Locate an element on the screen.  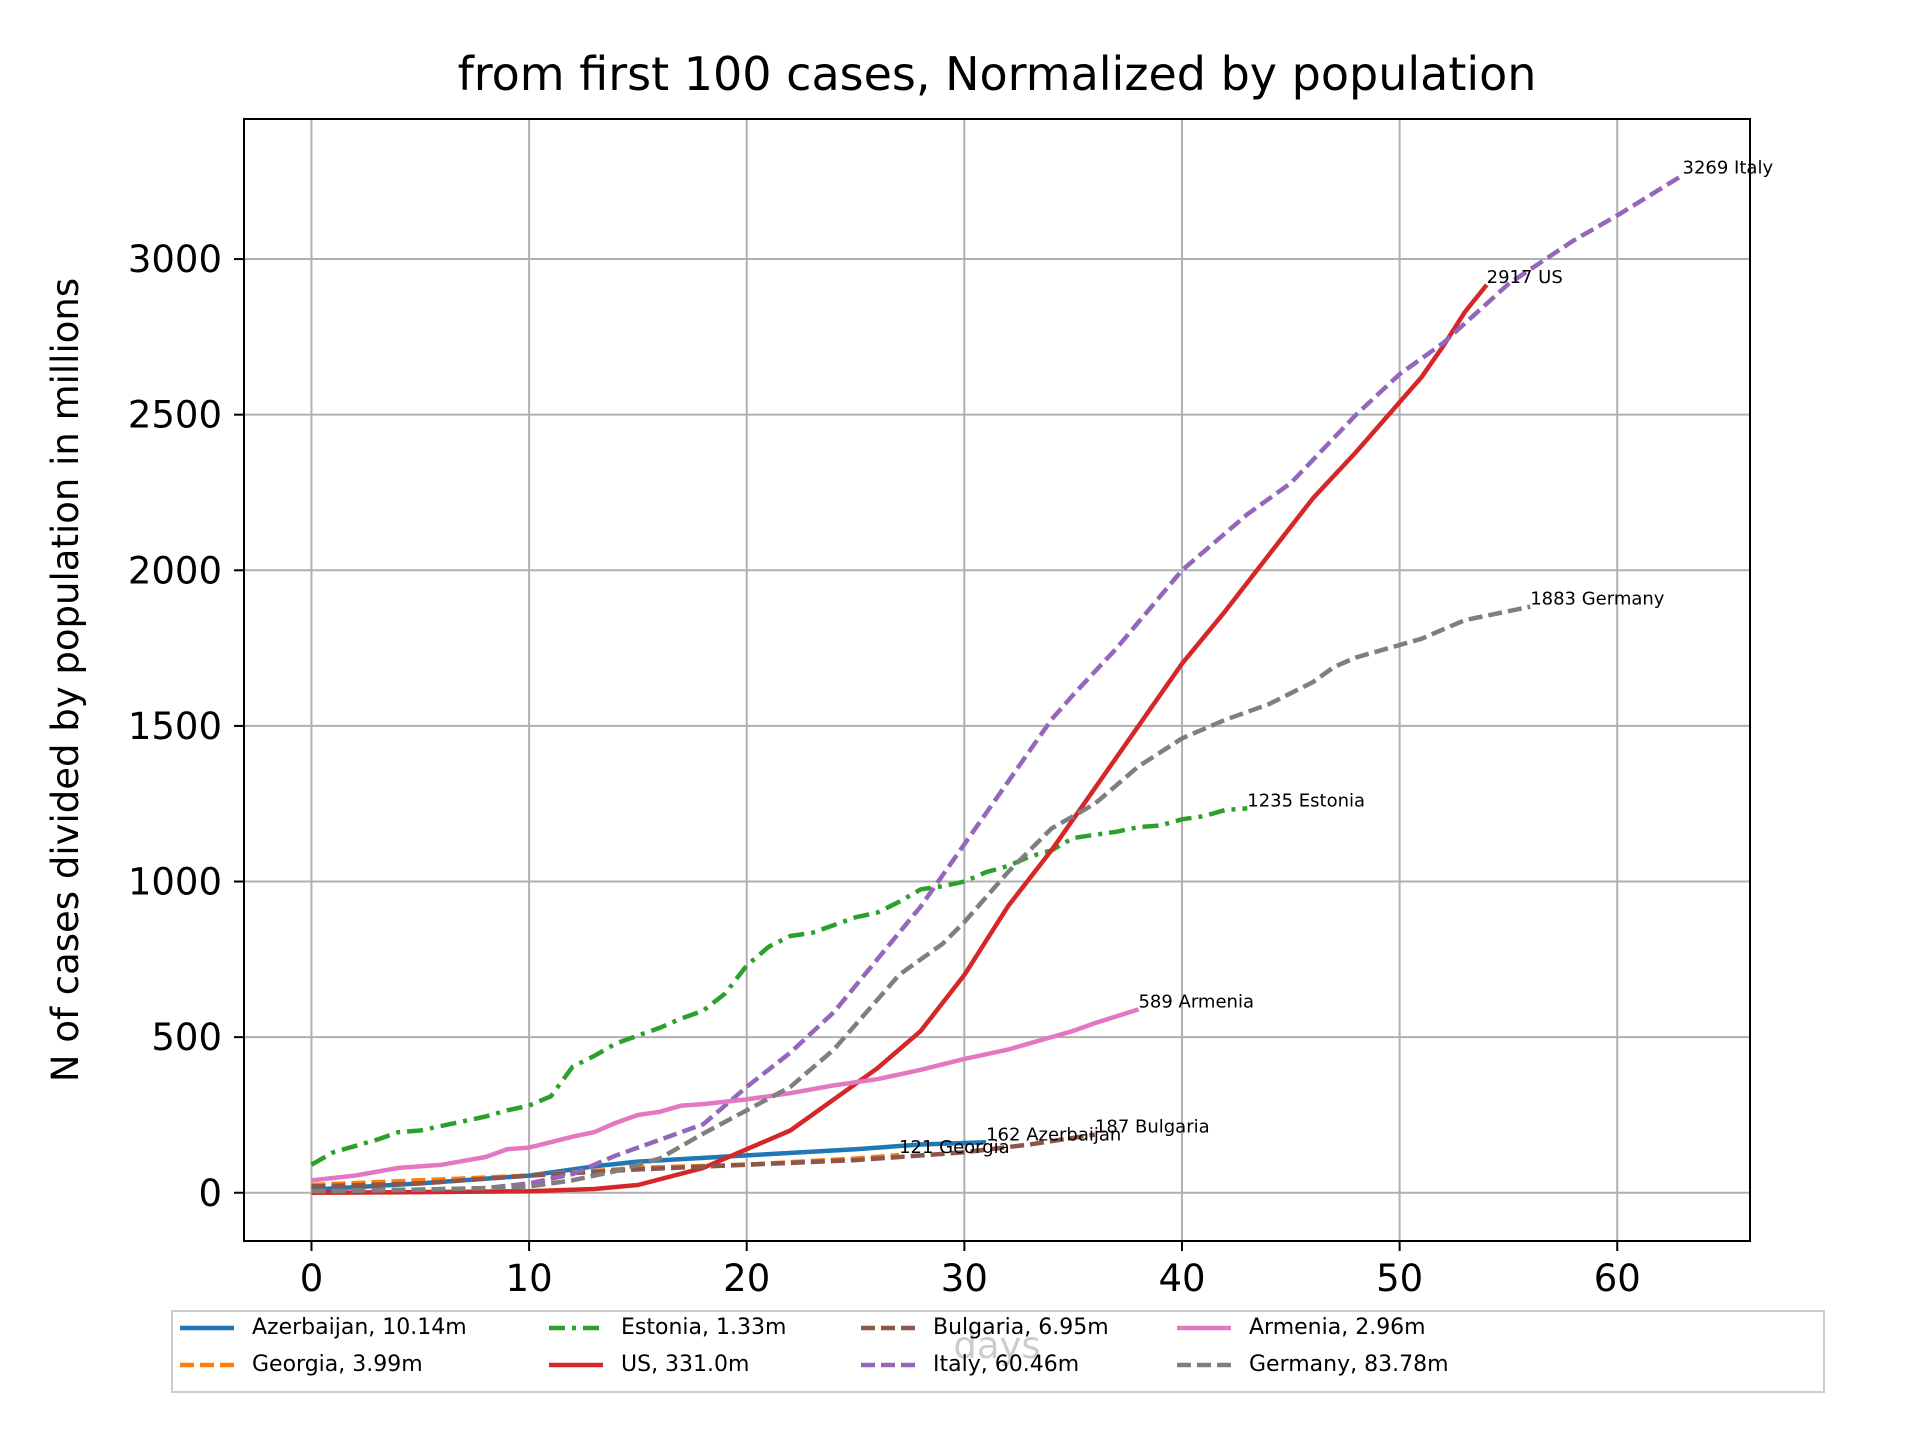
annotation-georgia: 121 Georgia is located at coordinates (954, 1147).